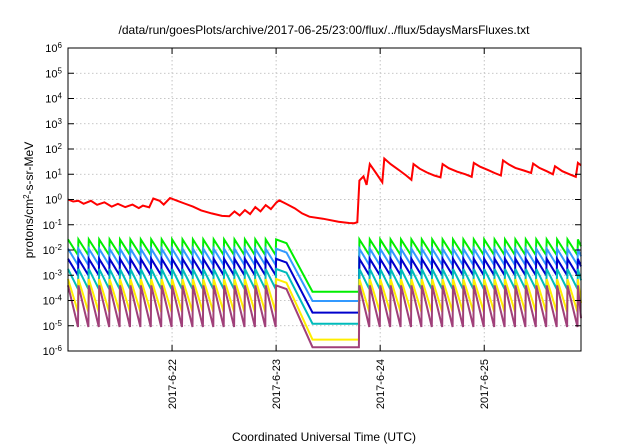  Describe the element at coordinates (29, 228) in the screenshot. I see `y-axis-label-prefix: protons/cm` at that location.